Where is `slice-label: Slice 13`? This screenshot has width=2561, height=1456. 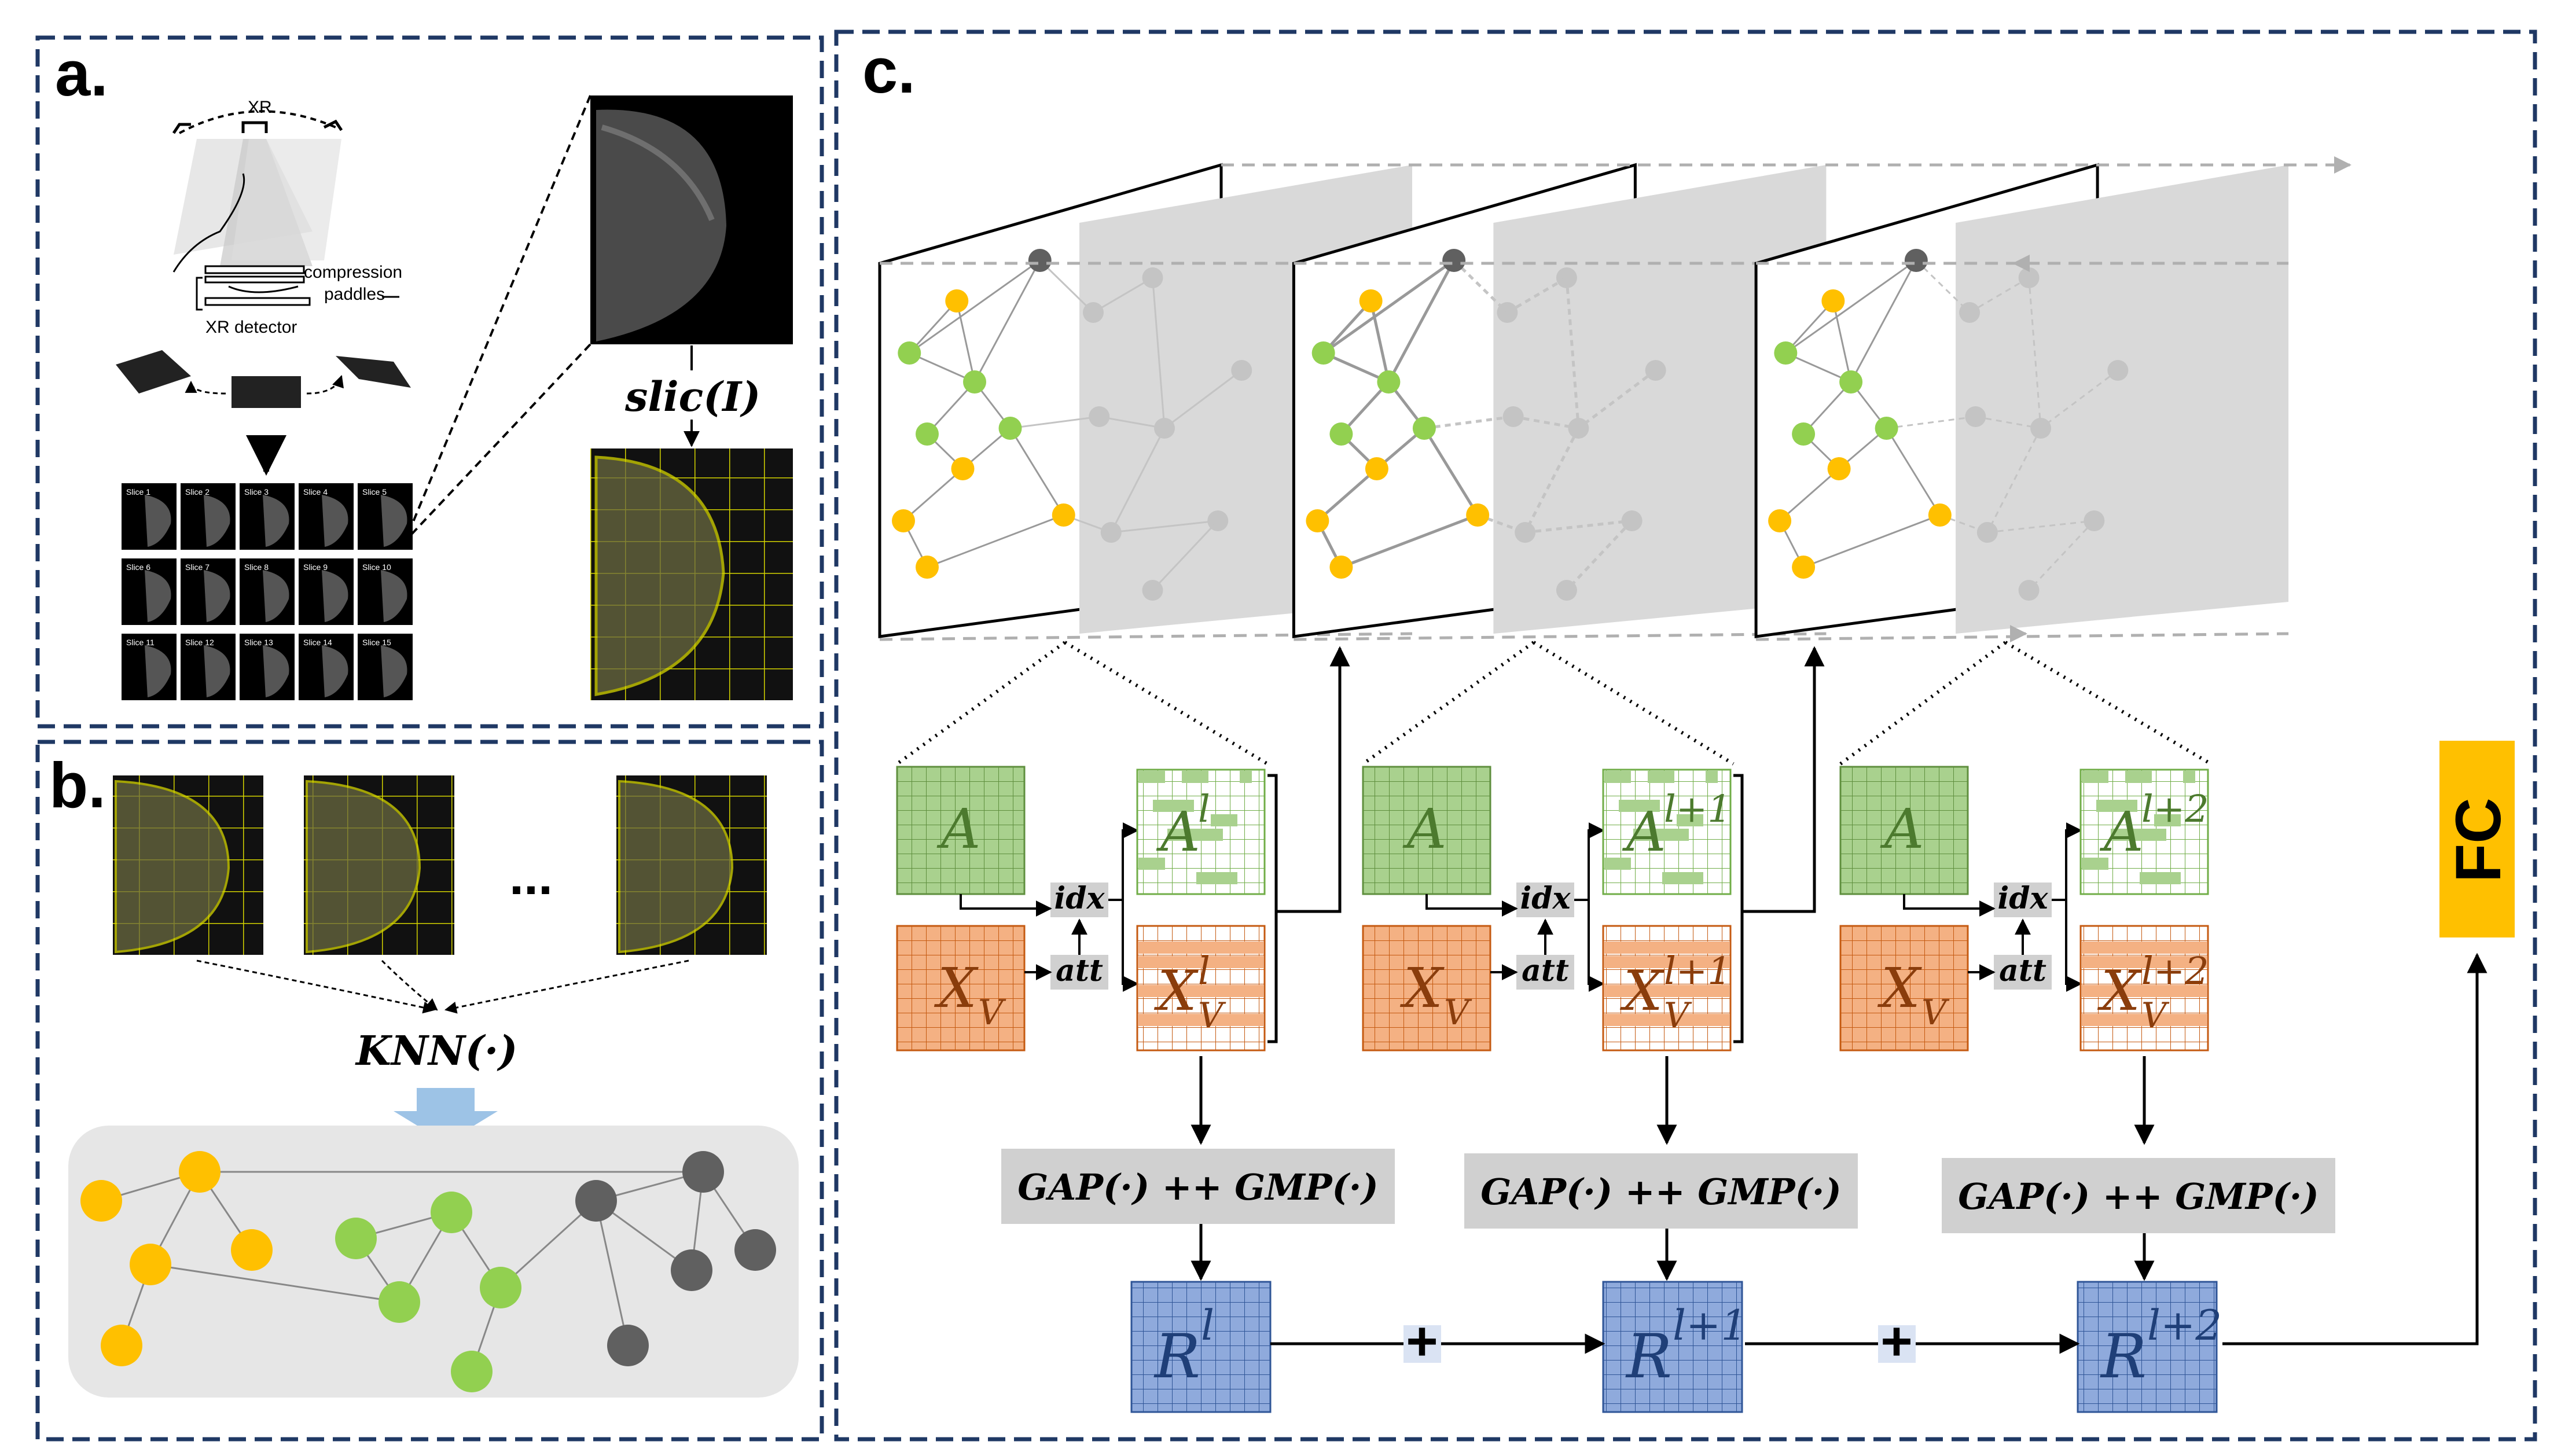 slice-label: Slice 13 is located at coordinates (259, 642).